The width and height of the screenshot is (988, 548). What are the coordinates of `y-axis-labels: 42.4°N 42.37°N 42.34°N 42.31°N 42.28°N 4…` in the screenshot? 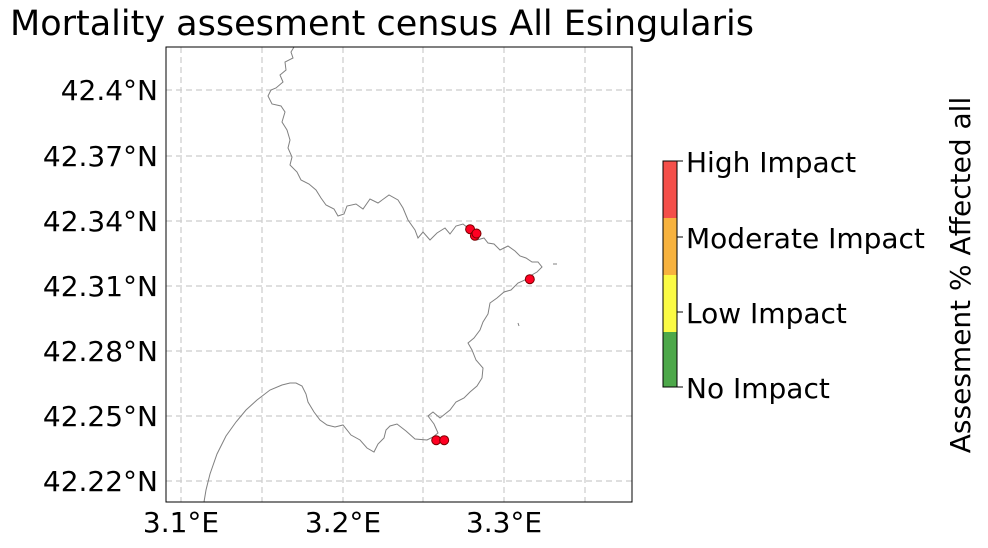 It's located at (100, 286).